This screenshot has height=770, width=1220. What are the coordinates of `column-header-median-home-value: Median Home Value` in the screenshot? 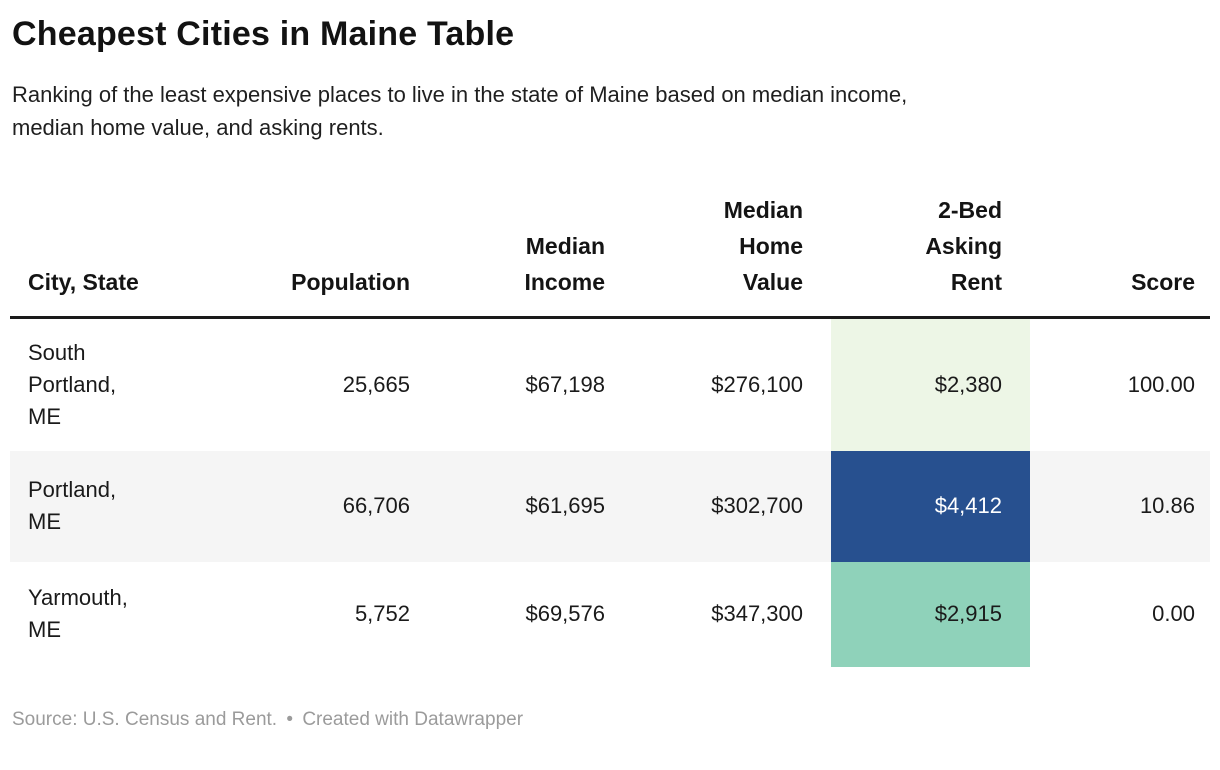 It's located at (732, 255).